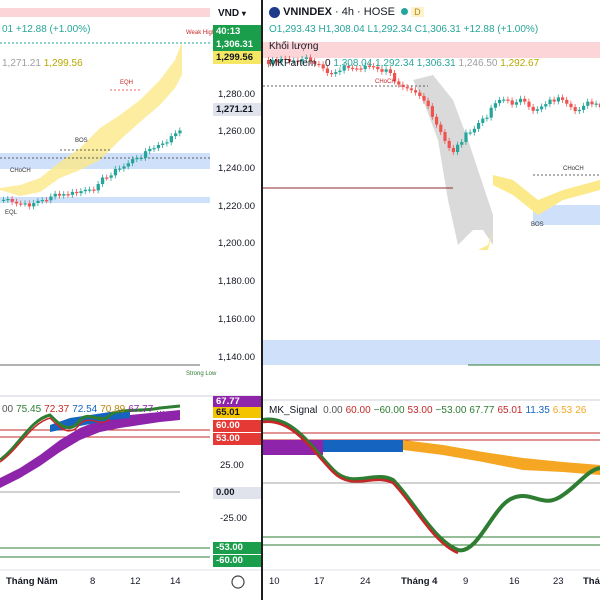  Describe the element at coordinates (236, 243) in the screenshot. I see `y-tick: 1,200.00` at that location.